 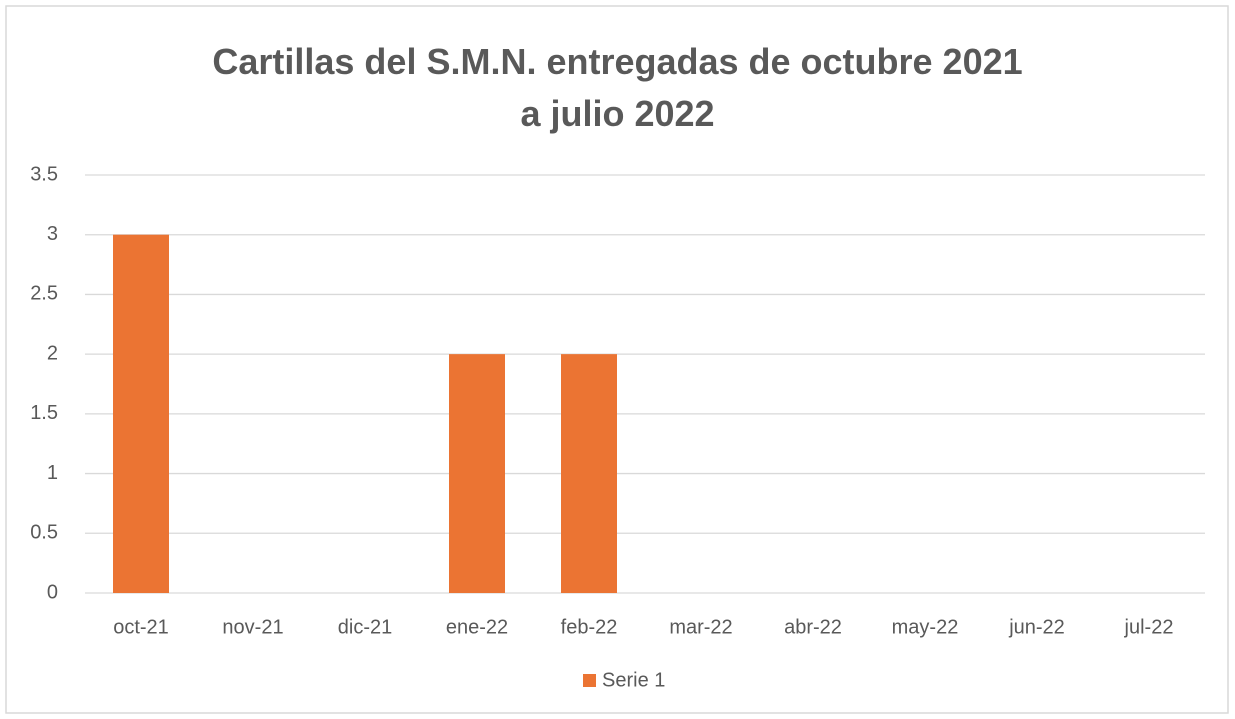 What do you see at coordinates (44, 413) in the screenshot?
I see `y-tick-label: 1.5` at bounding box center [44, 413].